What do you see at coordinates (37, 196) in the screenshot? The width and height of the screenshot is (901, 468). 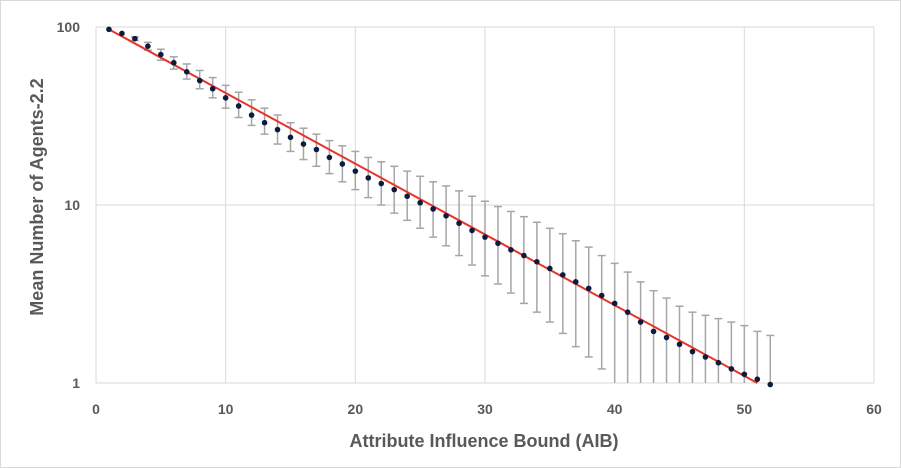 I see `y-axis-title: Mean Number of Agents-2.2` at bounding box center [37, 196].